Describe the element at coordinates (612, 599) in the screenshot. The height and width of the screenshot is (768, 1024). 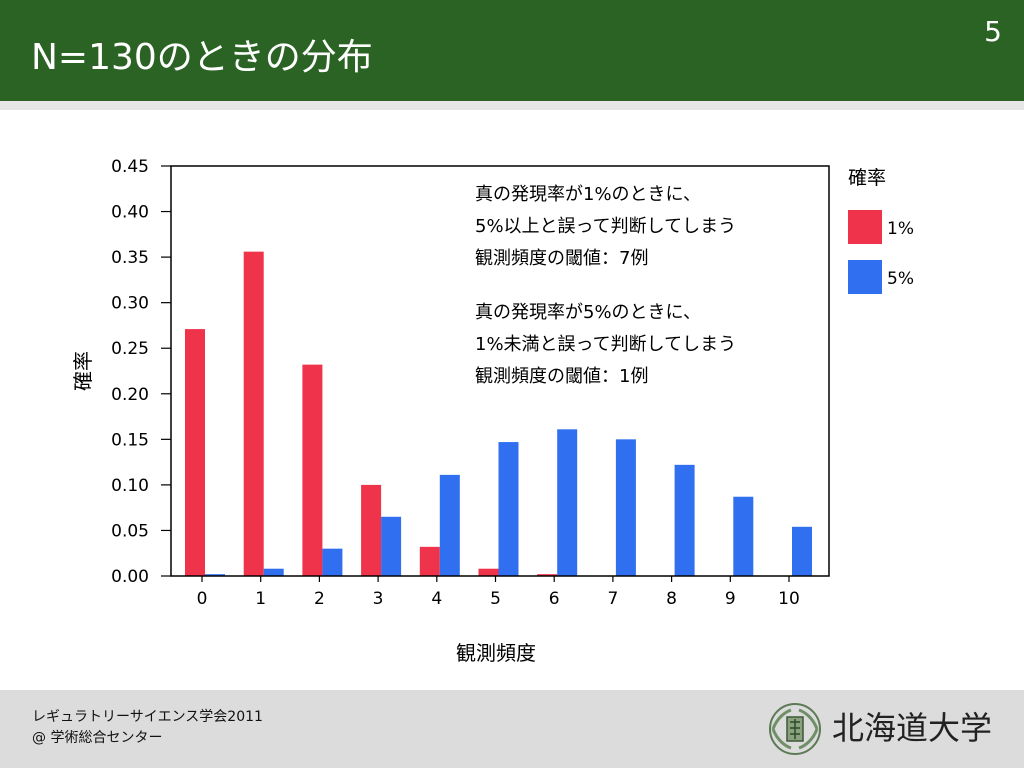
I see `x-tick-label: 7` at that location.